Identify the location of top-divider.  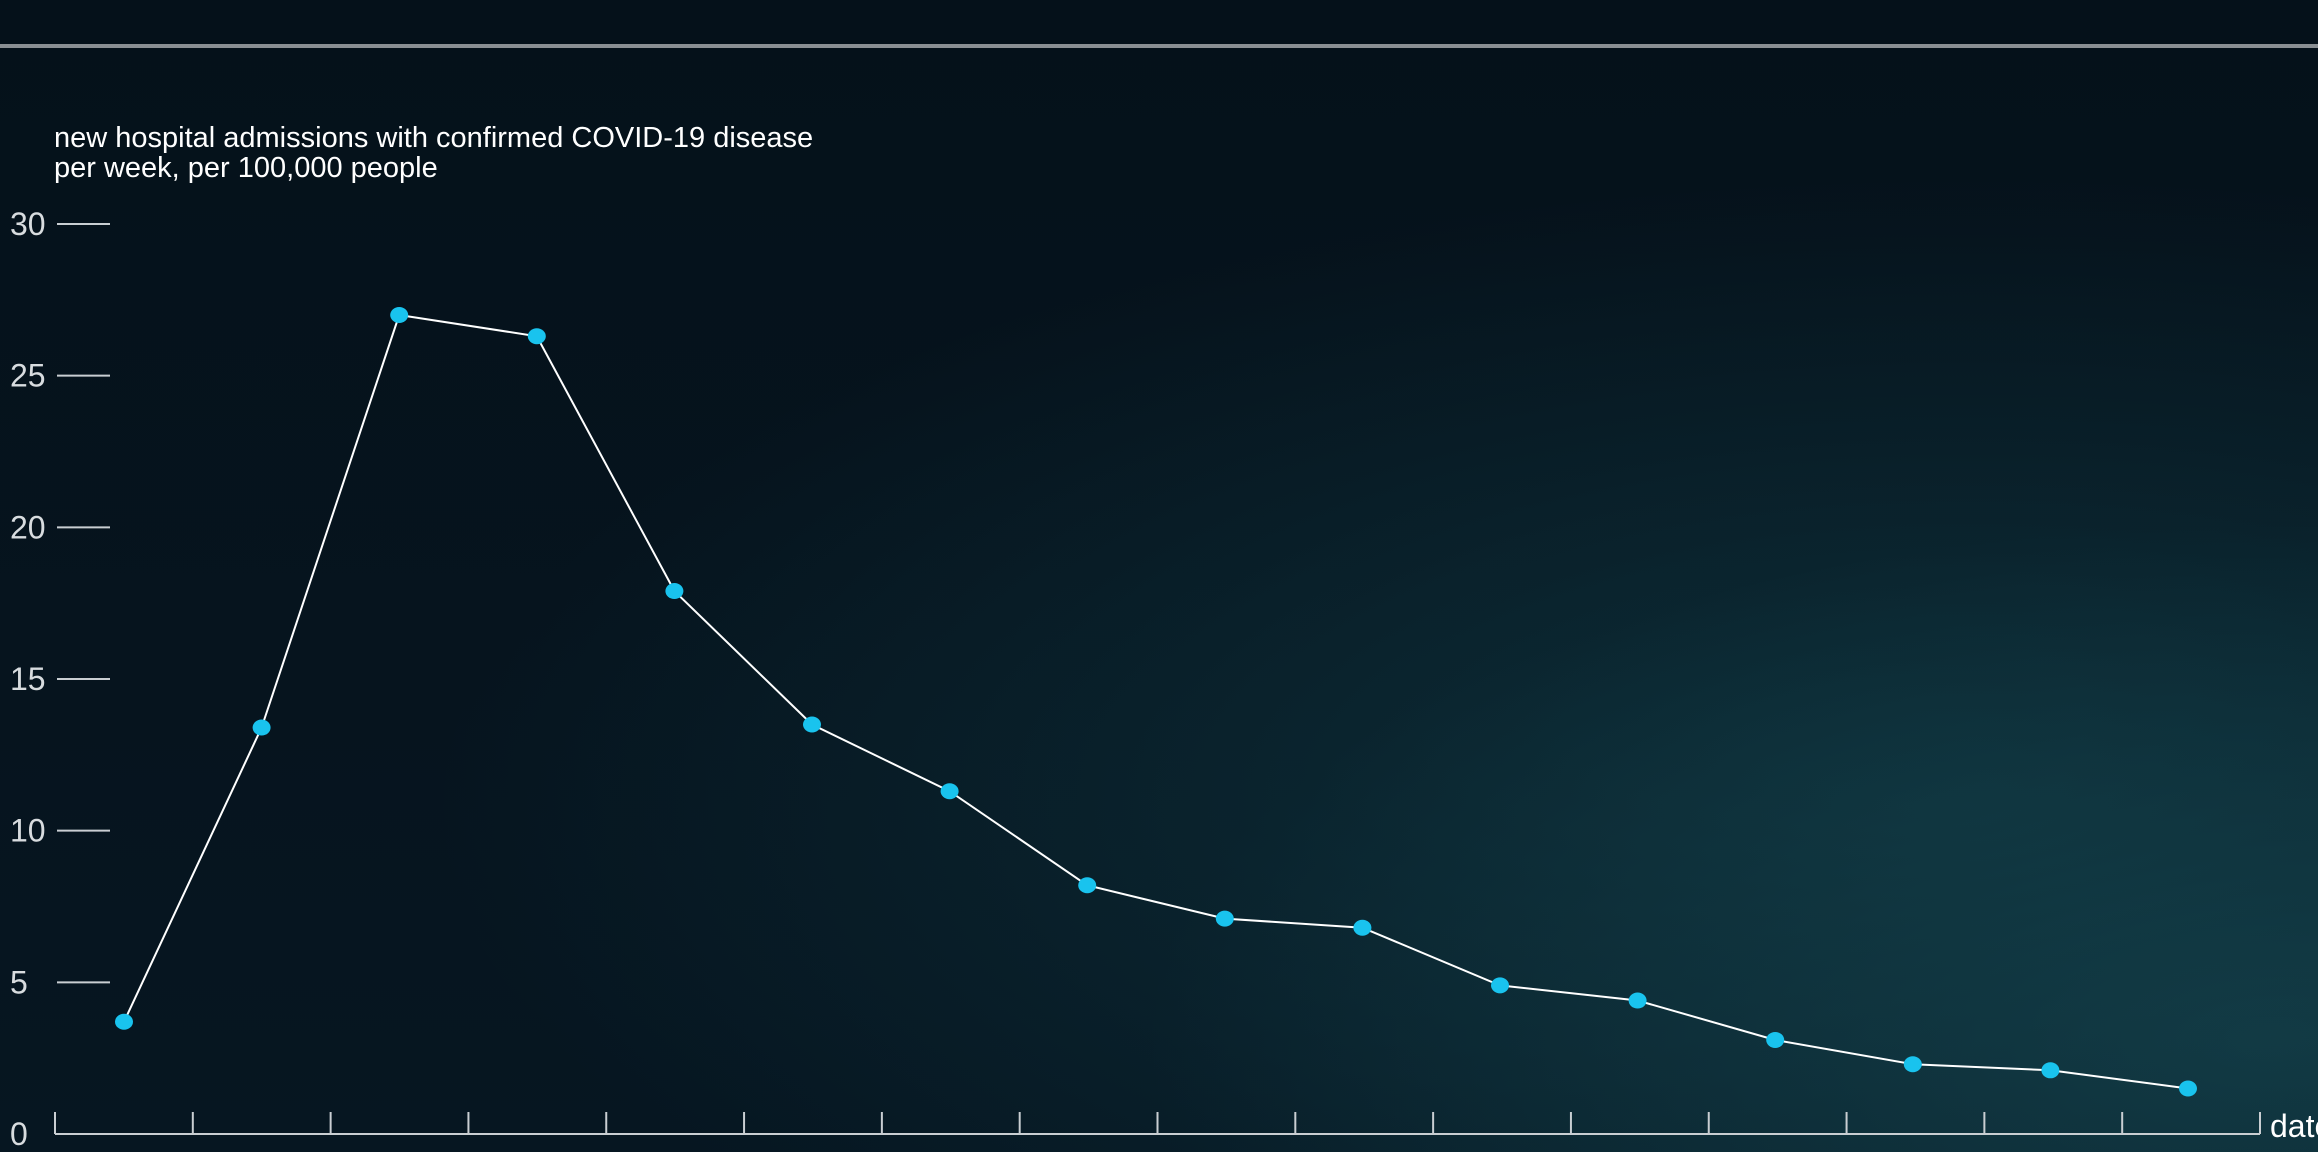
(1159, 46).